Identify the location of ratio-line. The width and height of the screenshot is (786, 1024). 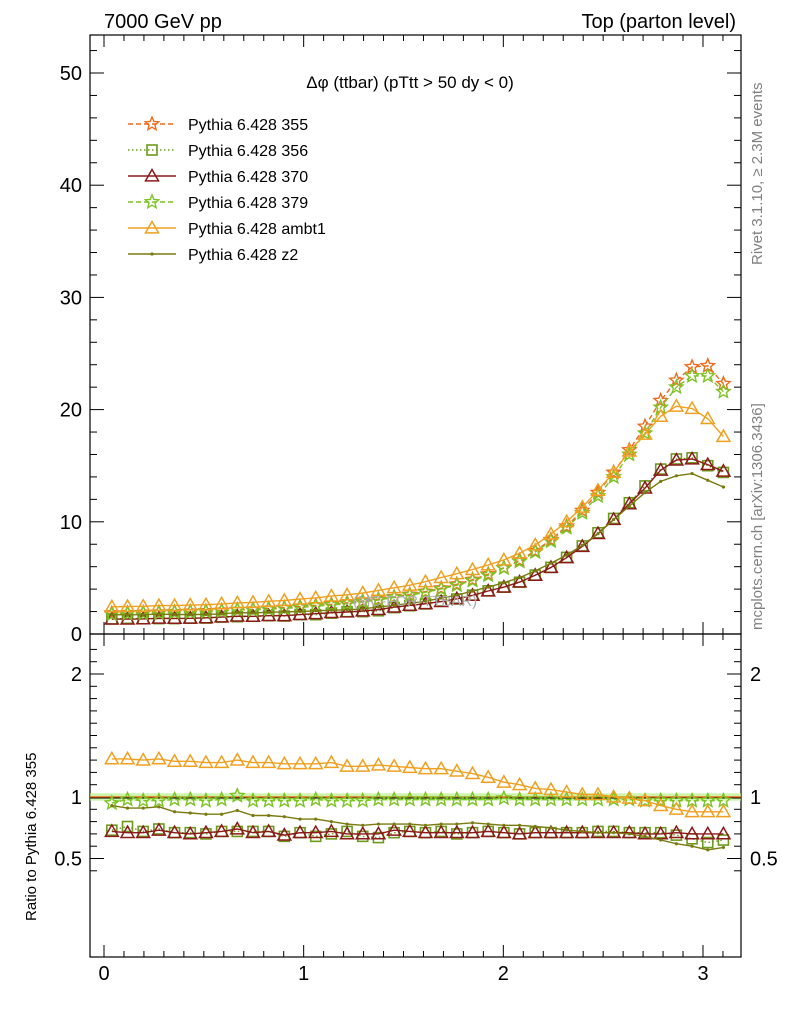
(417, 799).